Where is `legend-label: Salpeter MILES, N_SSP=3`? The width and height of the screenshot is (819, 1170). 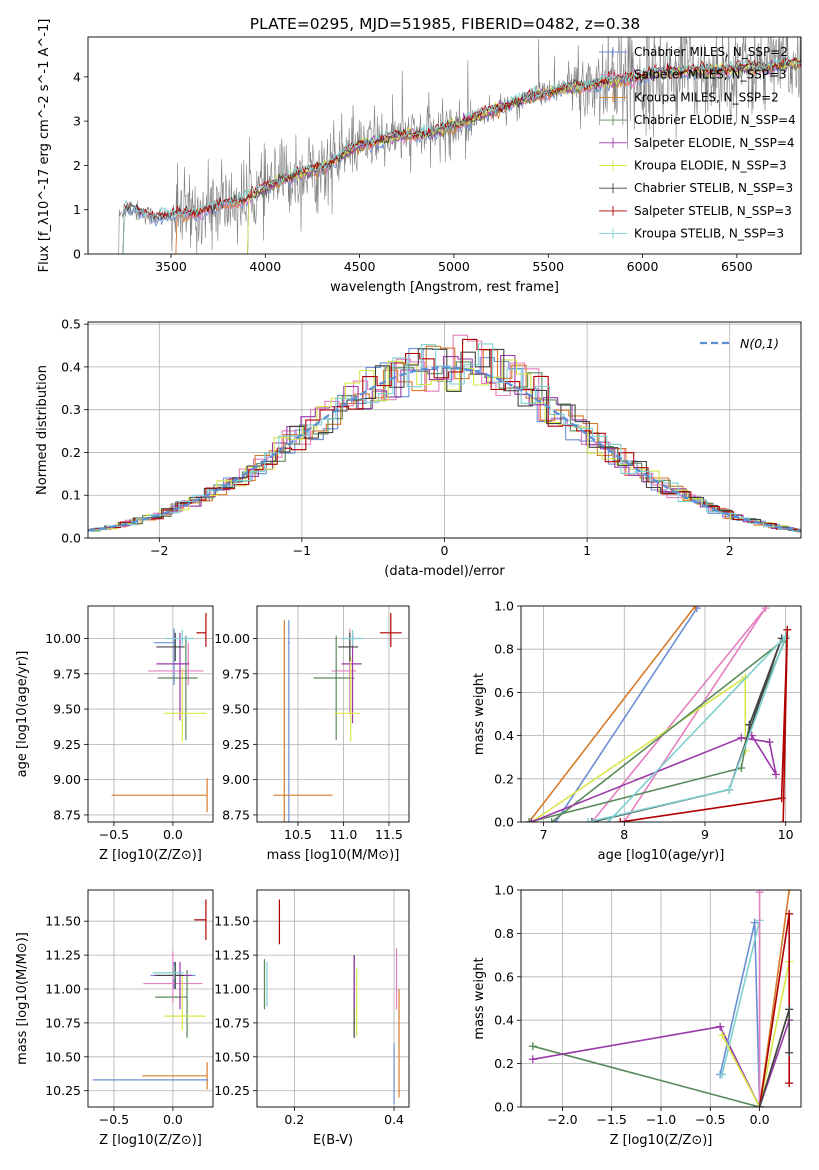
legend-label: Salpeter MILES, N_SSP=3 is located at coordinates (710, 75).